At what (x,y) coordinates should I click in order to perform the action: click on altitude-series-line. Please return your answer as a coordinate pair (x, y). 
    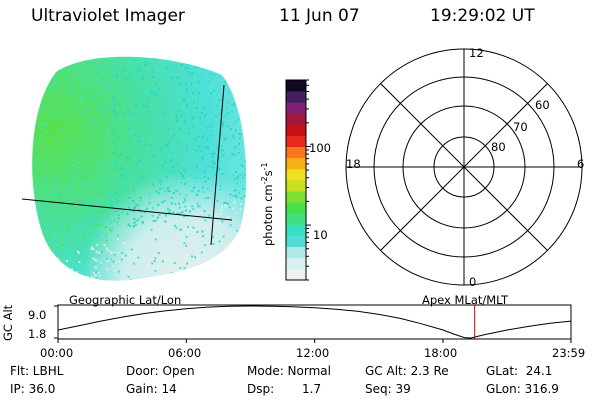
    Looking at the image, I should click on (314, 322).